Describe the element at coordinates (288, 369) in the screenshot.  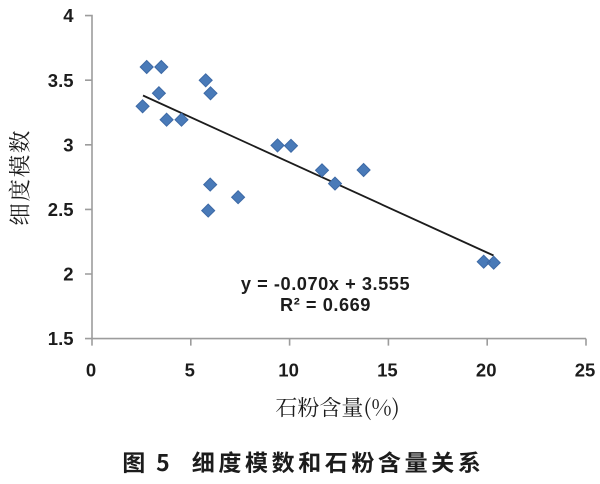
I see `svg-text: 10` at that location.